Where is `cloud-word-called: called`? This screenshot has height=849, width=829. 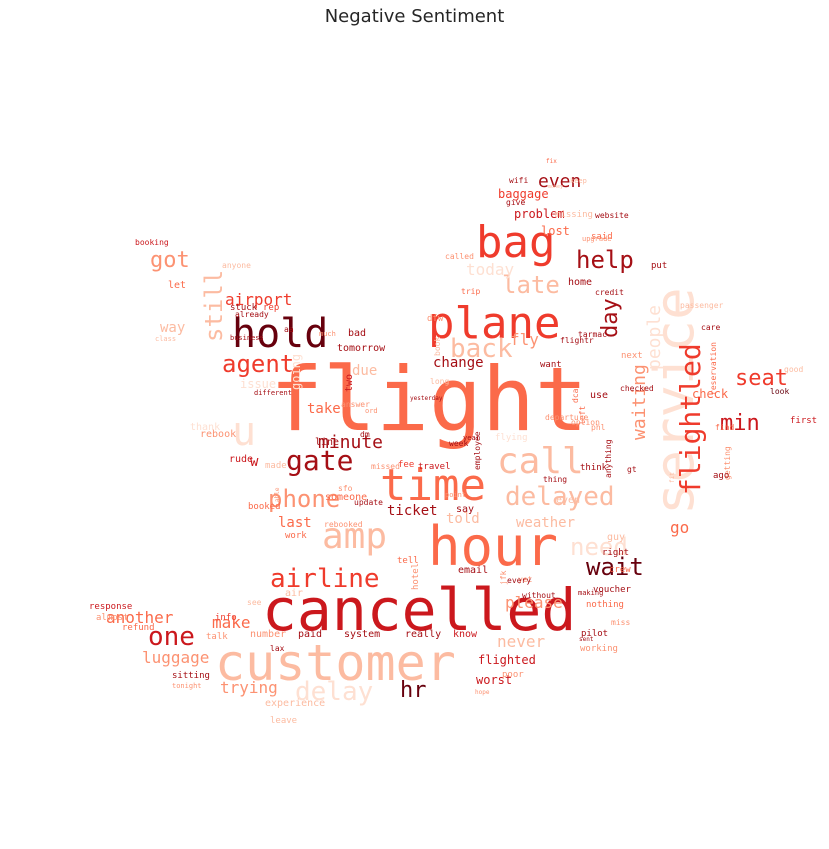 cloud-word-called: called is located at coordinates (459, 256).